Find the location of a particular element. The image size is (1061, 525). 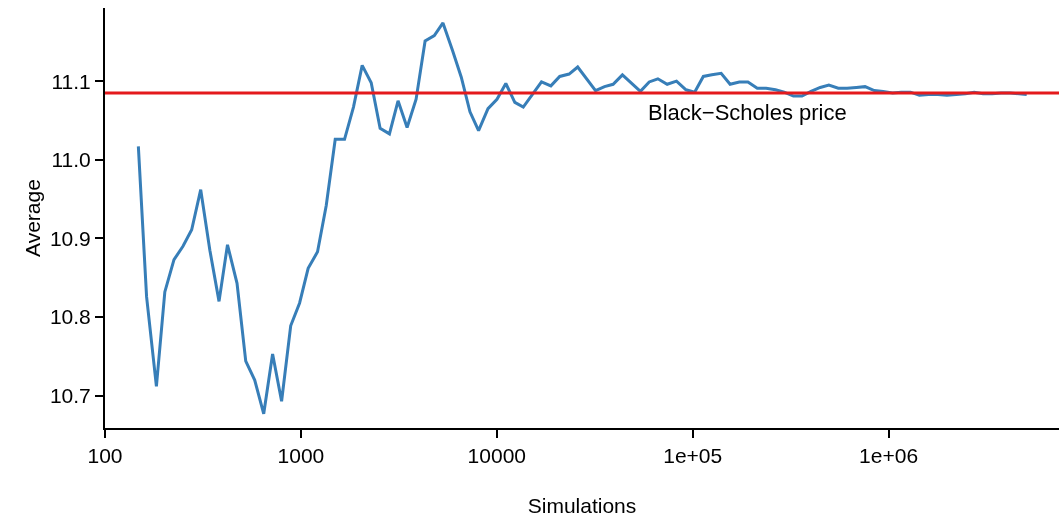

x-axis-title: Simulations is located at coordinates (582, 505).